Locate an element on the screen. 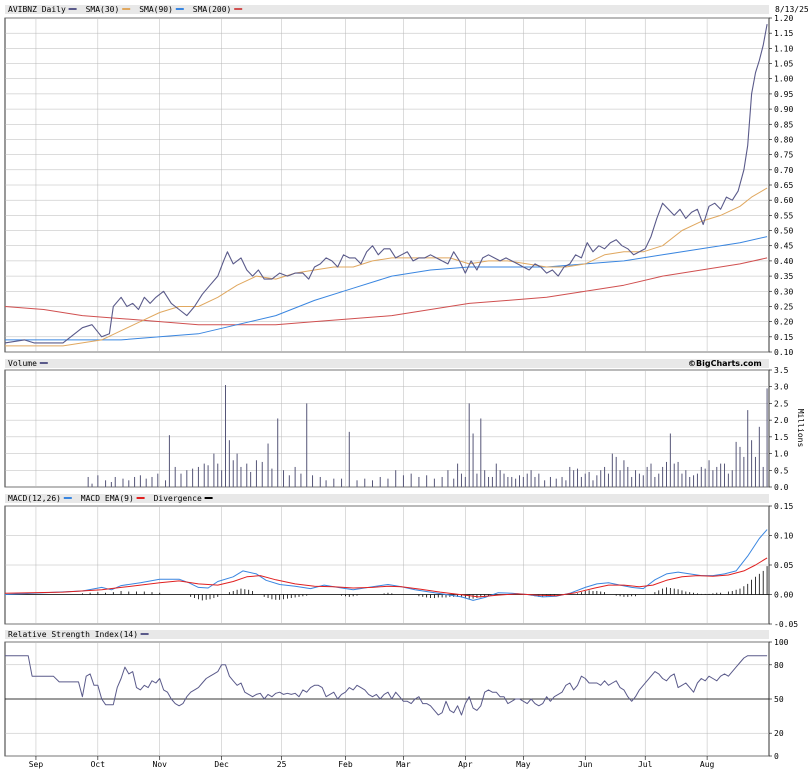  y-tick-label: 1.10 is located at coordinates (783, 48).